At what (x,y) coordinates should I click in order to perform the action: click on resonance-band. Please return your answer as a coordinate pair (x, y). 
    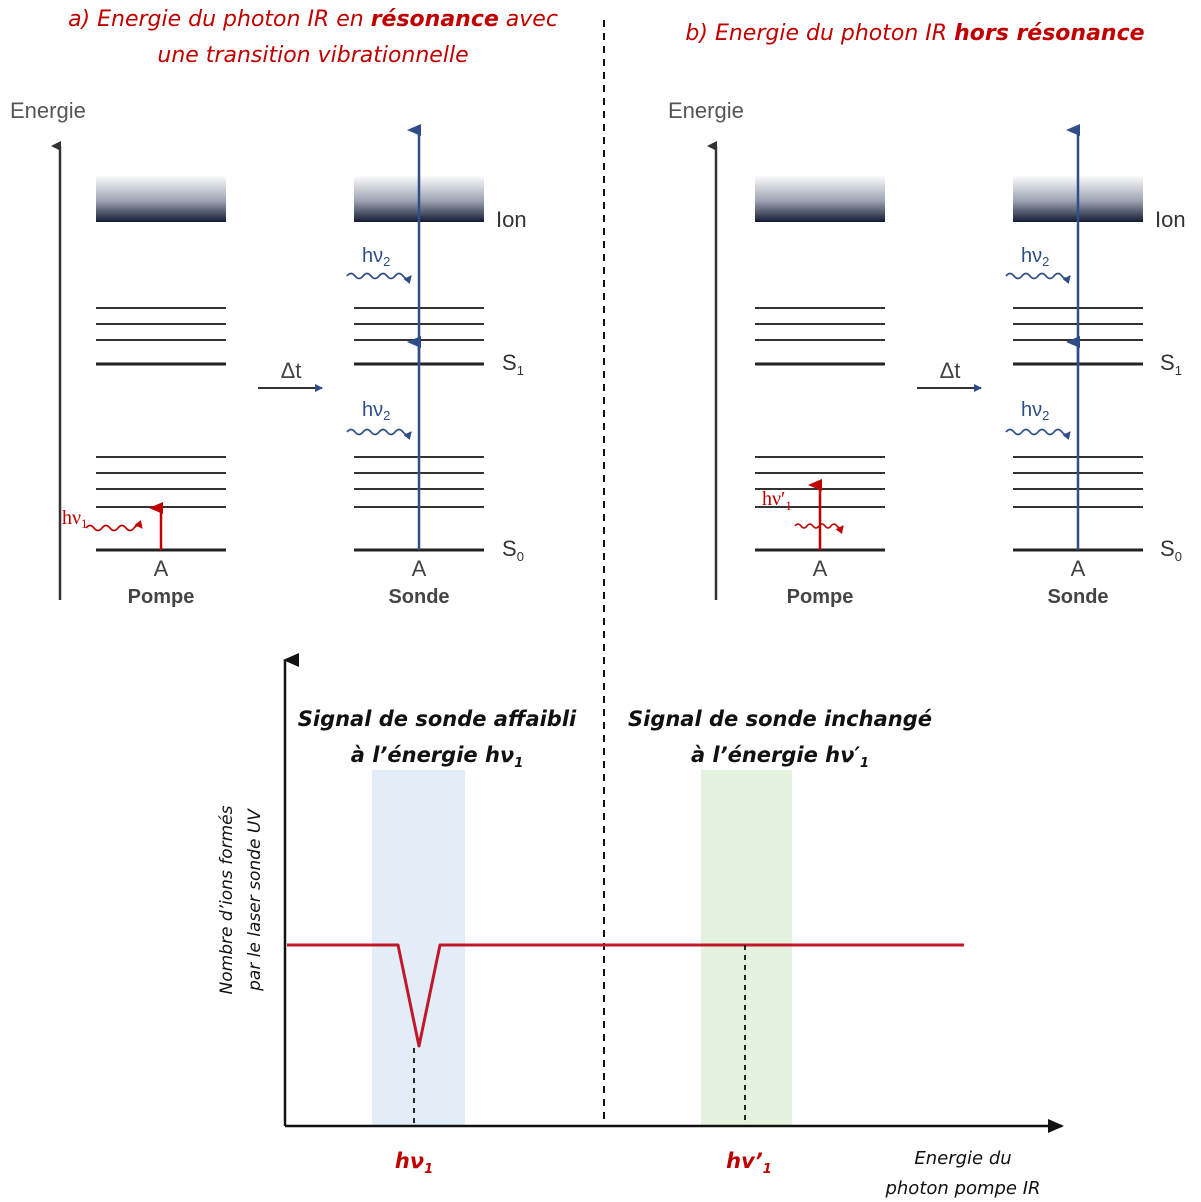
    Looking at the image, I should click on (418, 948).